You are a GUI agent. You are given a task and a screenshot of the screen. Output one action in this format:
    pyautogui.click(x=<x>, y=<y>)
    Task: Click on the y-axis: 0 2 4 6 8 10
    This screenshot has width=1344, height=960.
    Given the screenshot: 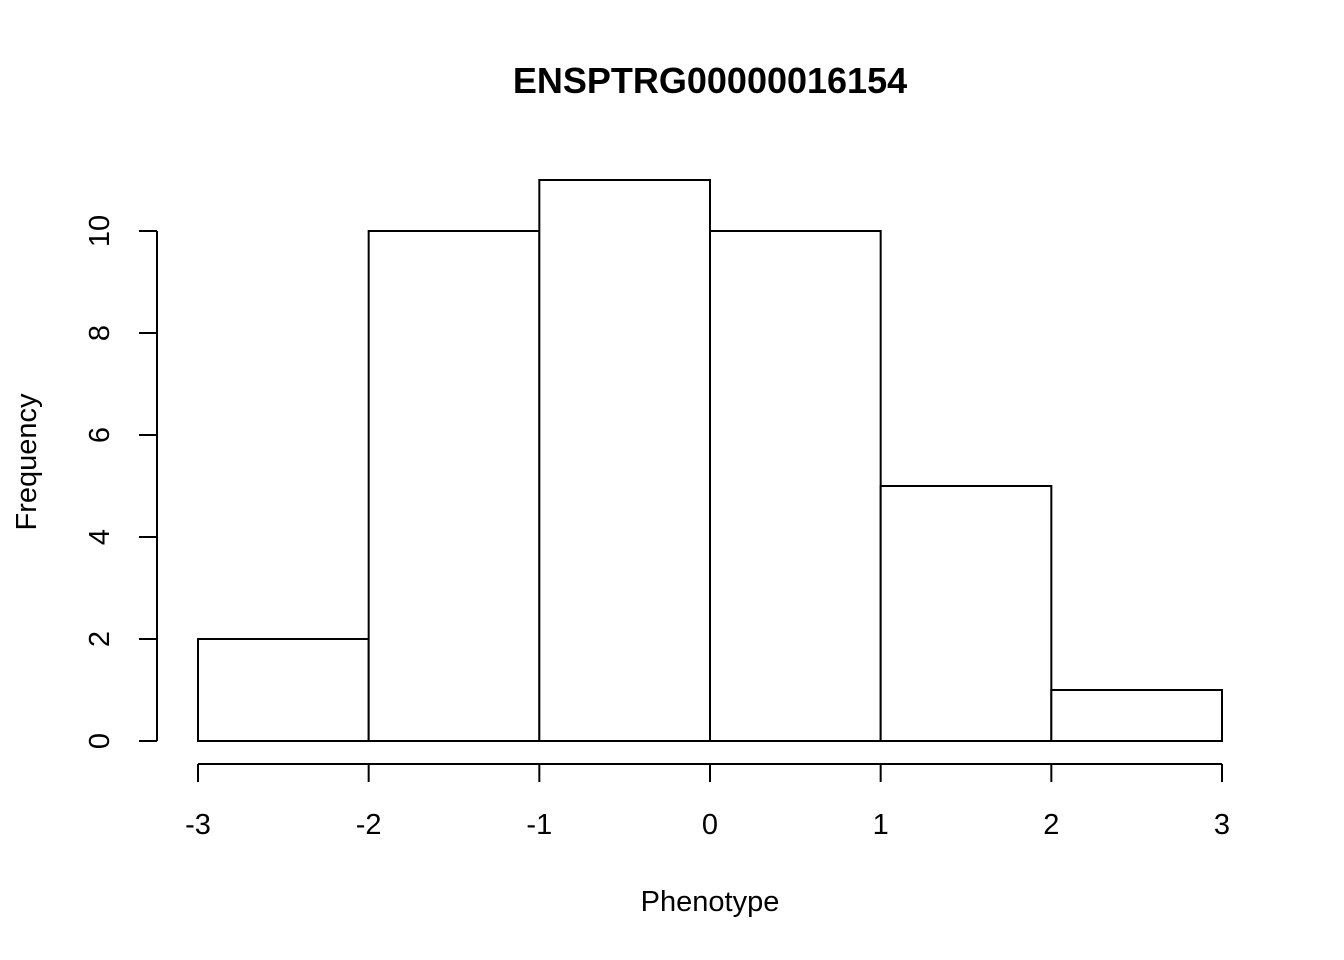 What is the action you would take?
    pyautogui.click(x=121, y=482)
    